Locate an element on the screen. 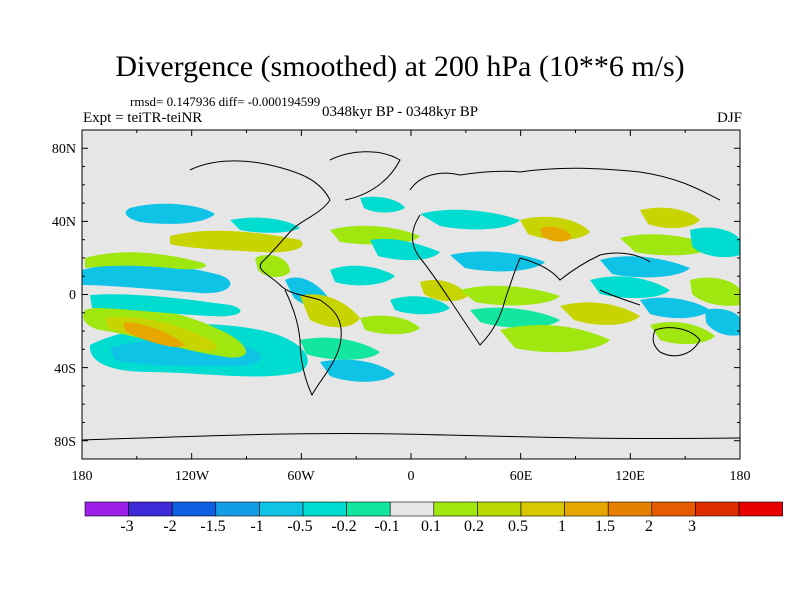 Image resolution: width=800 pixels, height=600 pixels. colorbar-label: 3 is located at coordinates (692, 526).